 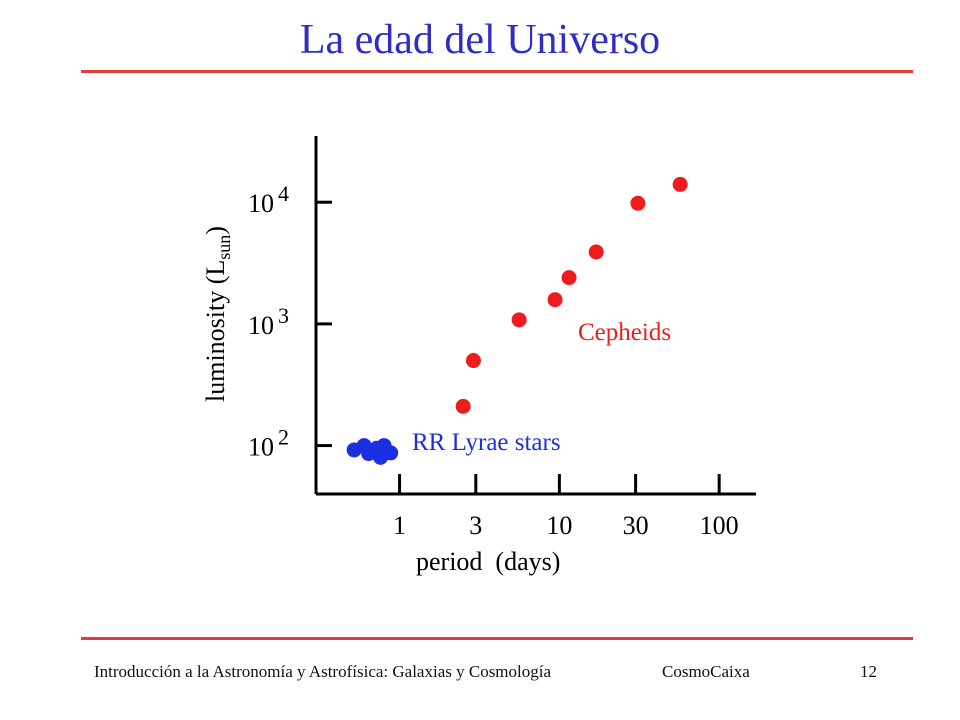 I want to click on x-tick-label: 1, so click(x=399, y=525).